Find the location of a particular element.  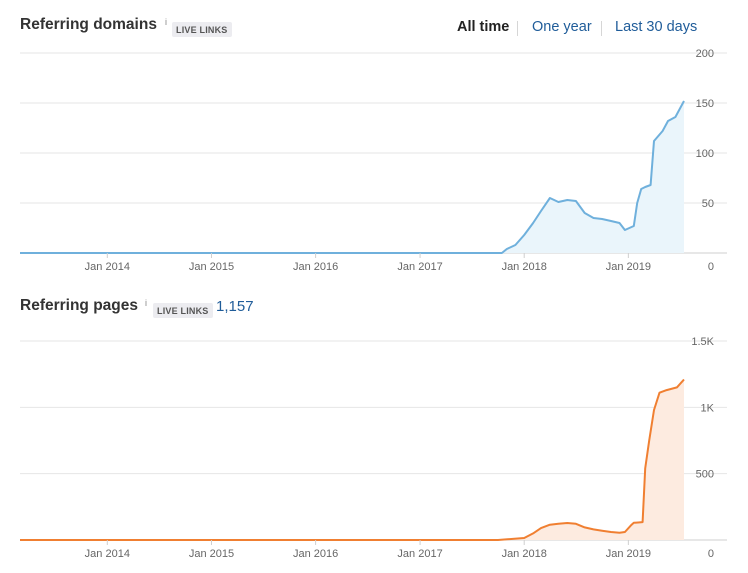

referring-pages-count: 1,157 is located at coordinates (235, 306).